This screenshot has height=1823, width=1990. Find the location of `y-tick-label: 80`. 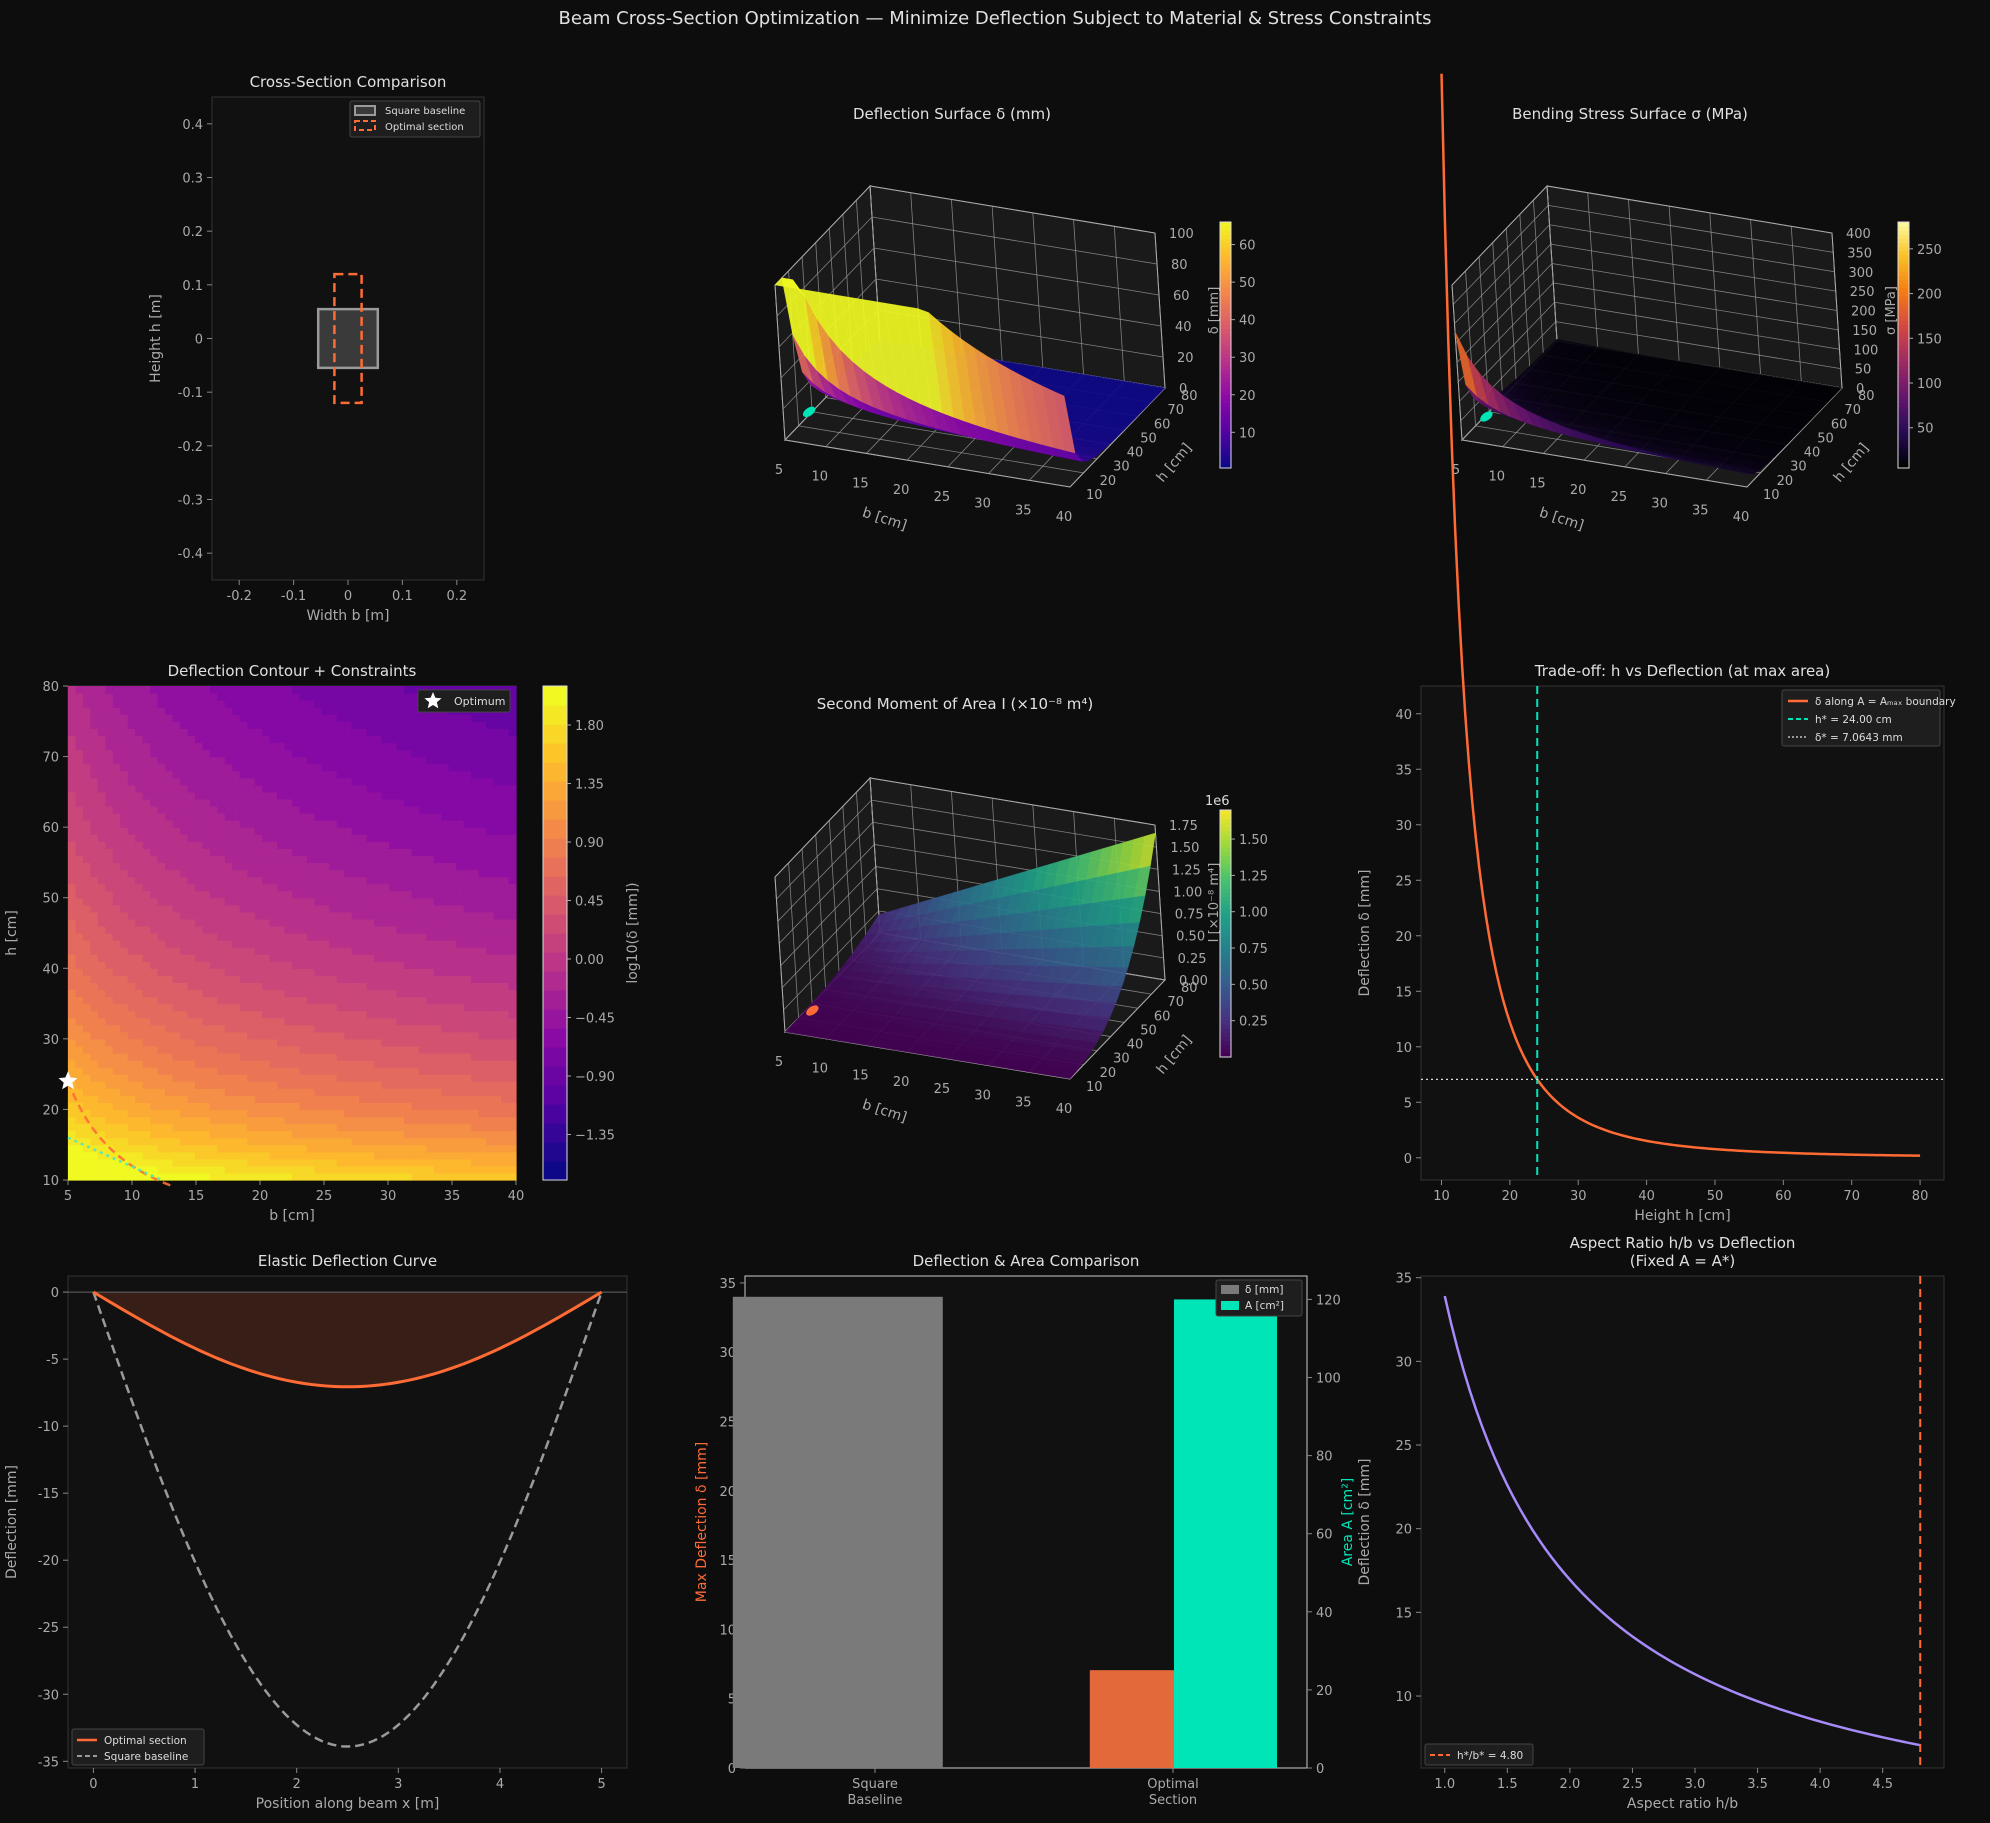

y-tick-label: 80 is located at coordinates (1189, 396).